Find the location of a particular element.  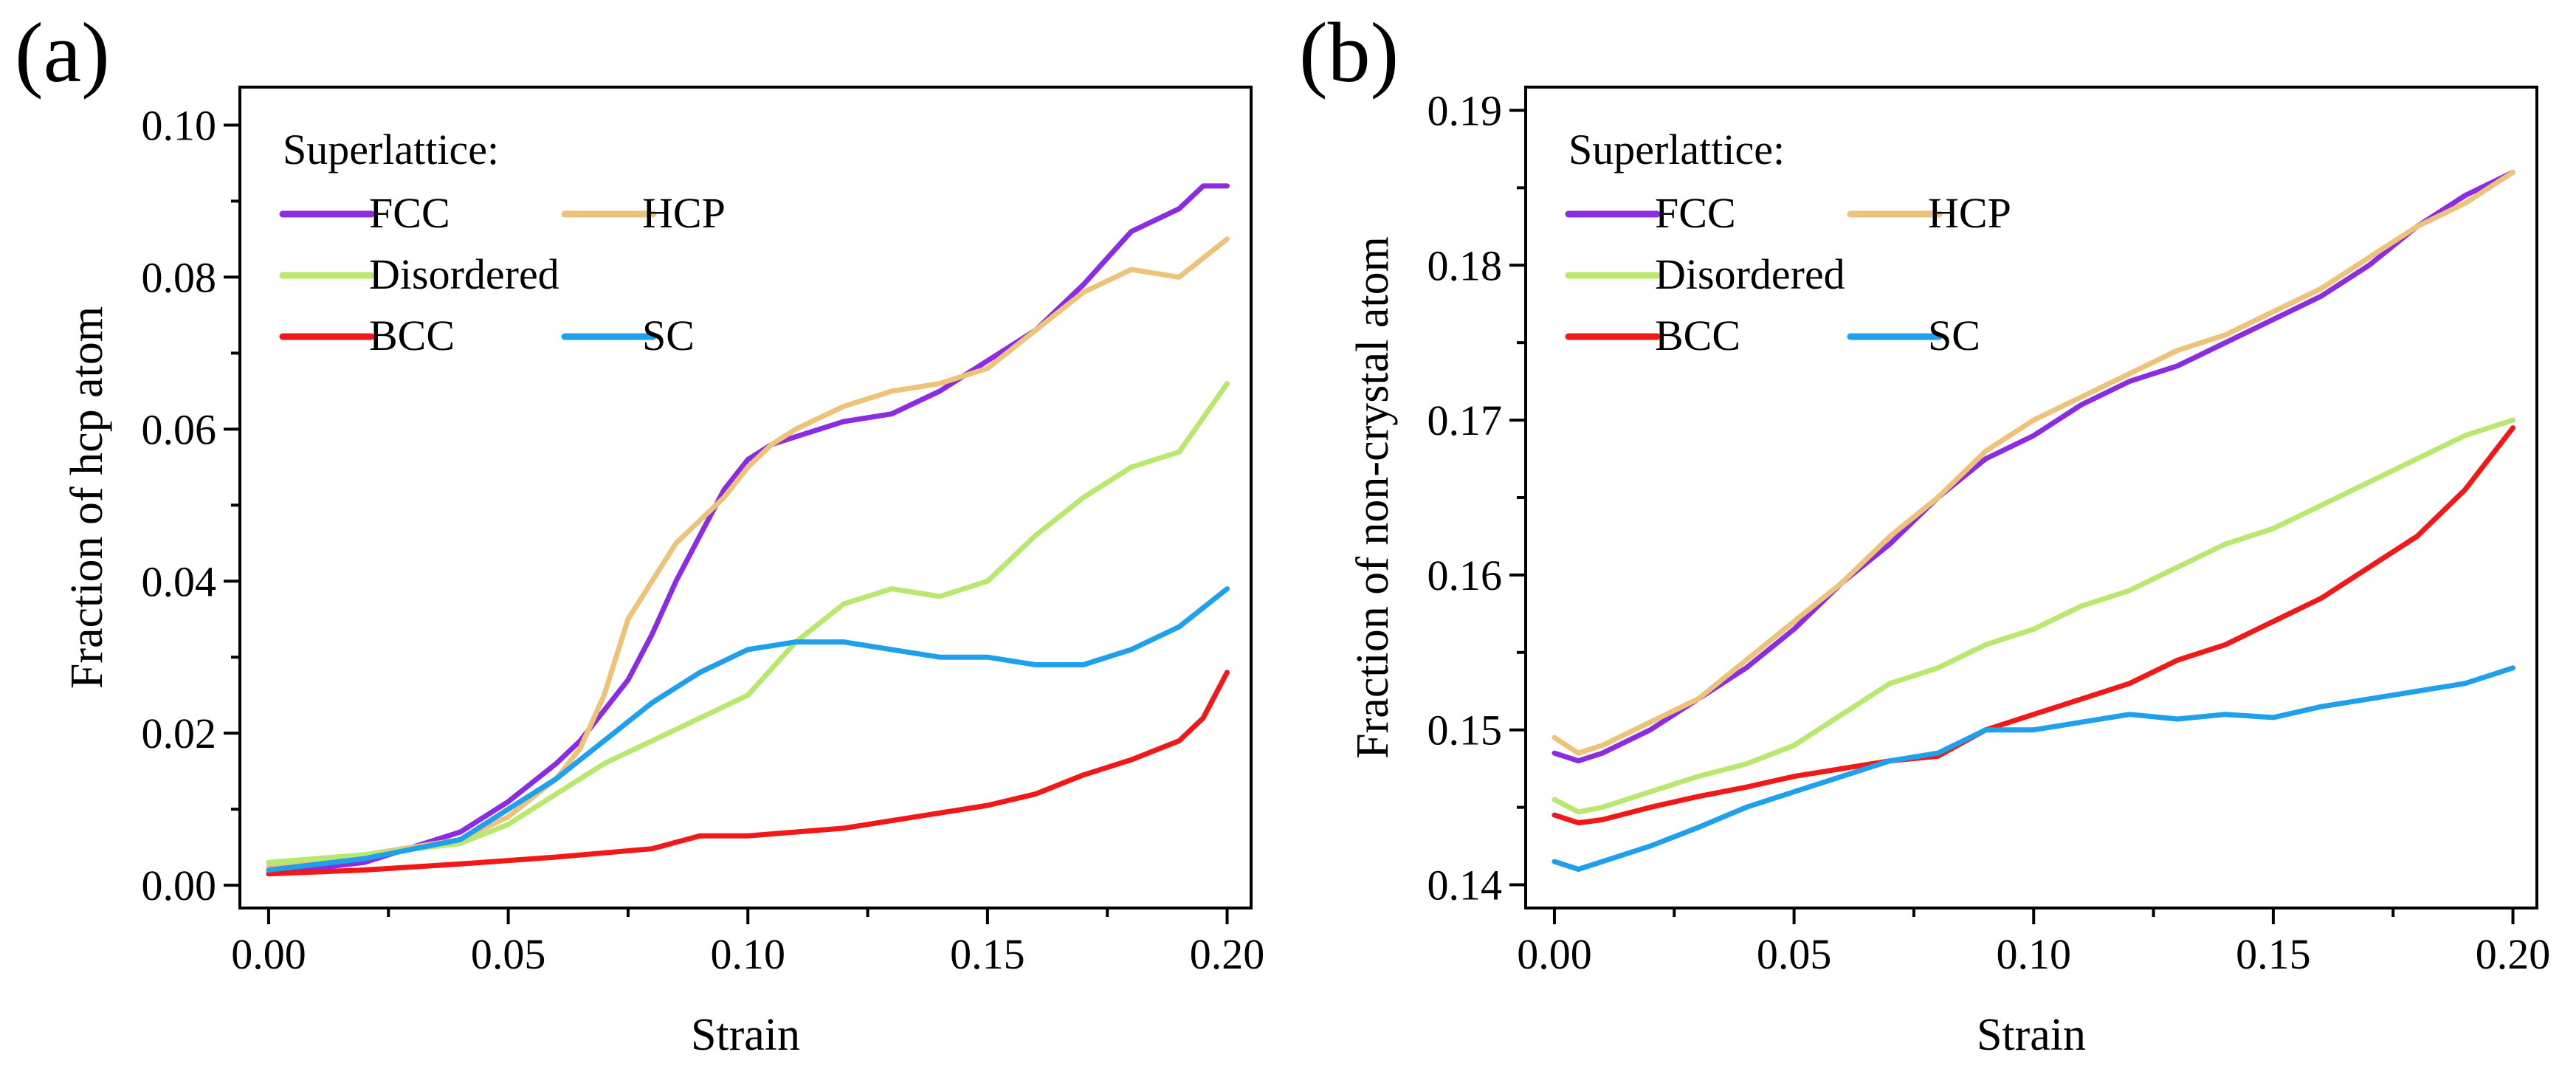

panel-b-y-tick-label: 0.19 is located at coordinates (1466, 110).